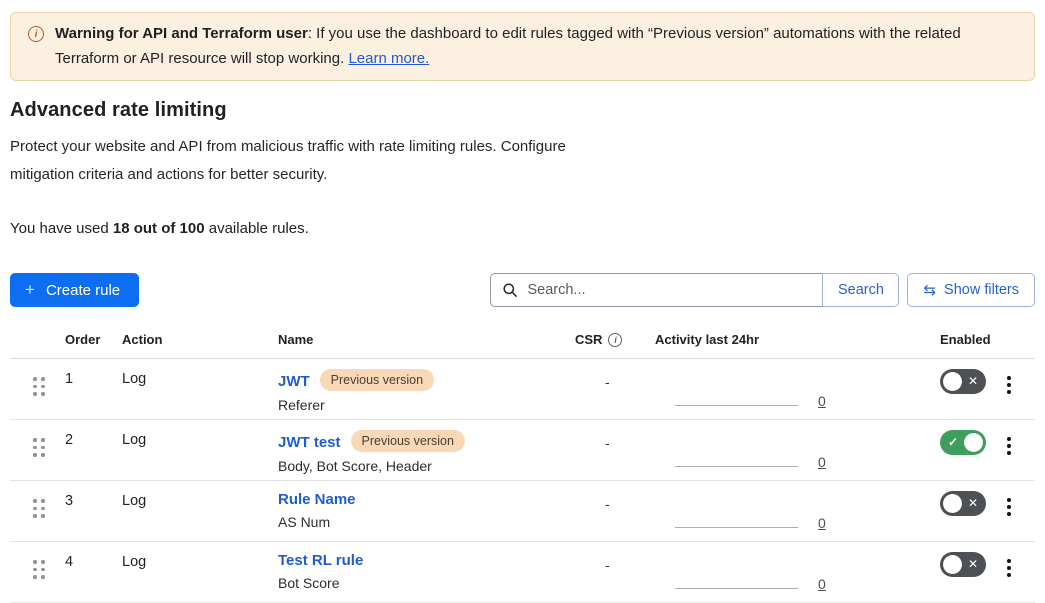 The image size is (1045, 603). Describe the element at coordinates (294, 381) in the screenshot. I see `rule-name-link: JWT` at that location.